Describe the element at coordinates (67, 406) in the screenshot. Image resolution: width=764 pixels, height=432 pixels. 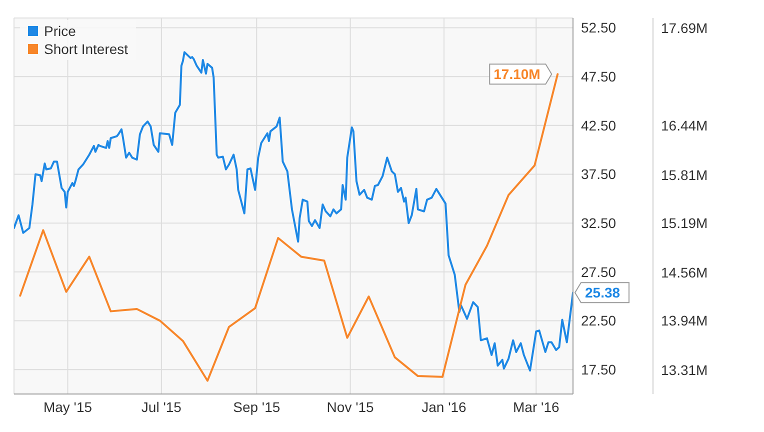
I see `x-tick-label: May '15` at that location.